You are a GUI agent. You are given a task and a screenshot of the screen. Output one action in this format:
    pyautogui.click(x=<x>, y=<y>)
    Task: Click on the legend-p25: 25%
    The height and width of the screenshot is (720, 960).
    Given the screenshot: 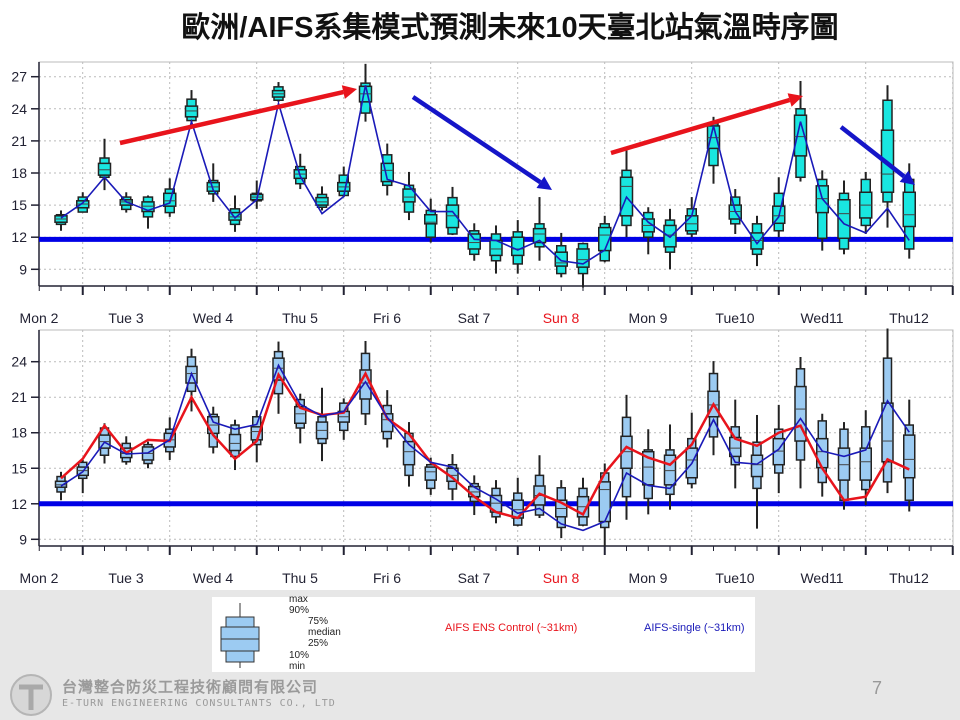 What is the action you would take?
    pyautogui.click(x=318, y=643)
    